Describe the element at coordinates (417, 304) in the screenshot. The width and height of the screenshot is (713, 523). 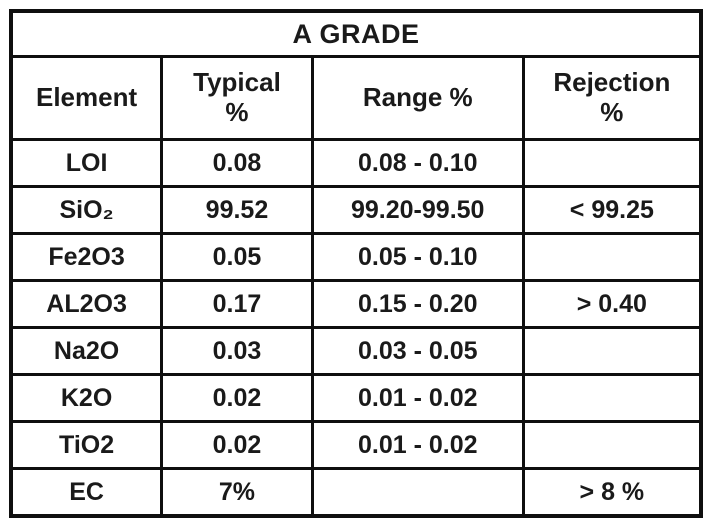
I see `range-cell: 0.15 - 0.20` at that location.